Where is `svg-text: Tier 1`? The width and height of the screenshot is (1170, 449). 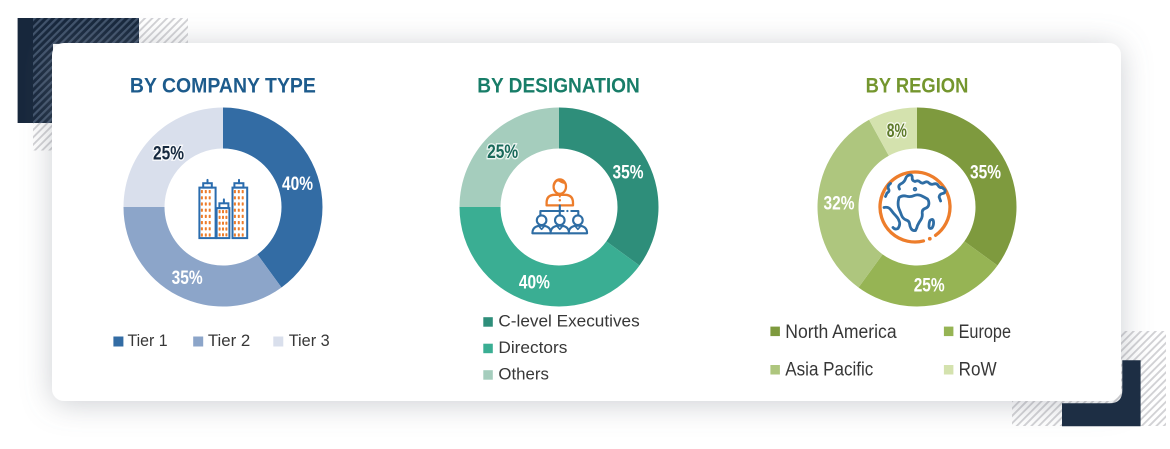 svg-text: Tier 1 is located at coordinates (148, 340).